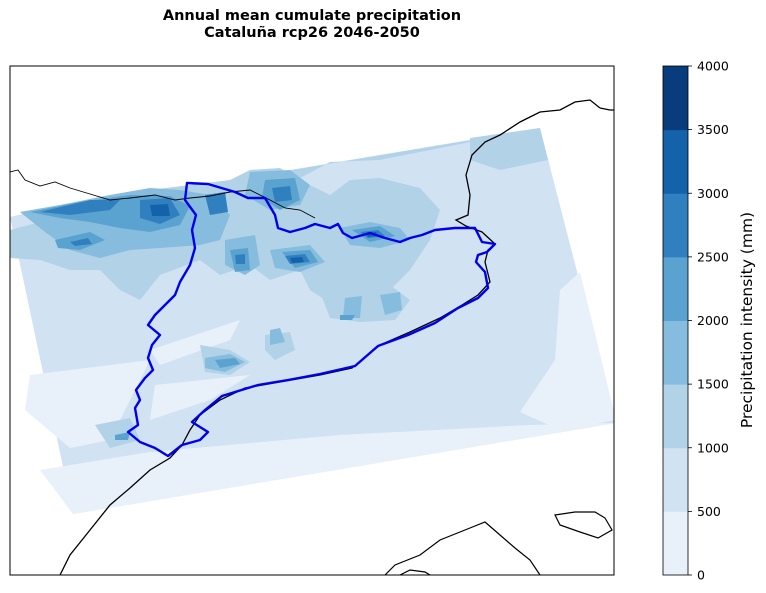 Image resolution: width=766 pixels, height=593 pixels. What do you see at coordinates (747, 320) in the screenshot?
I see `colorbar-label: Precipitation intensity (mm)` at bounding box center [747, 320].